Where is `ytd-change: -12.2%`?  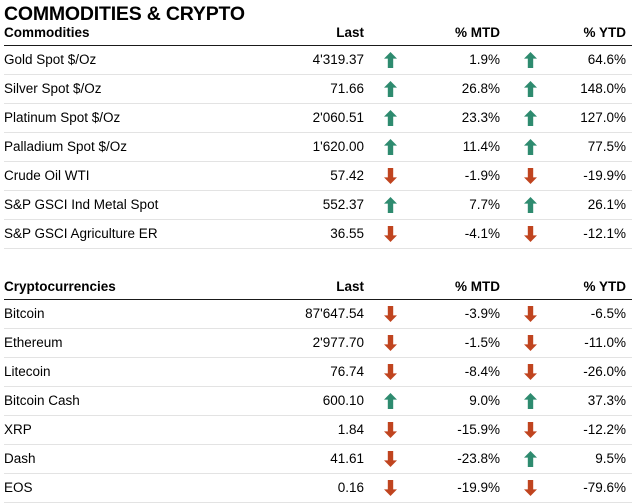
ytd-change: -12.2% is located at coordinates (592, 430).